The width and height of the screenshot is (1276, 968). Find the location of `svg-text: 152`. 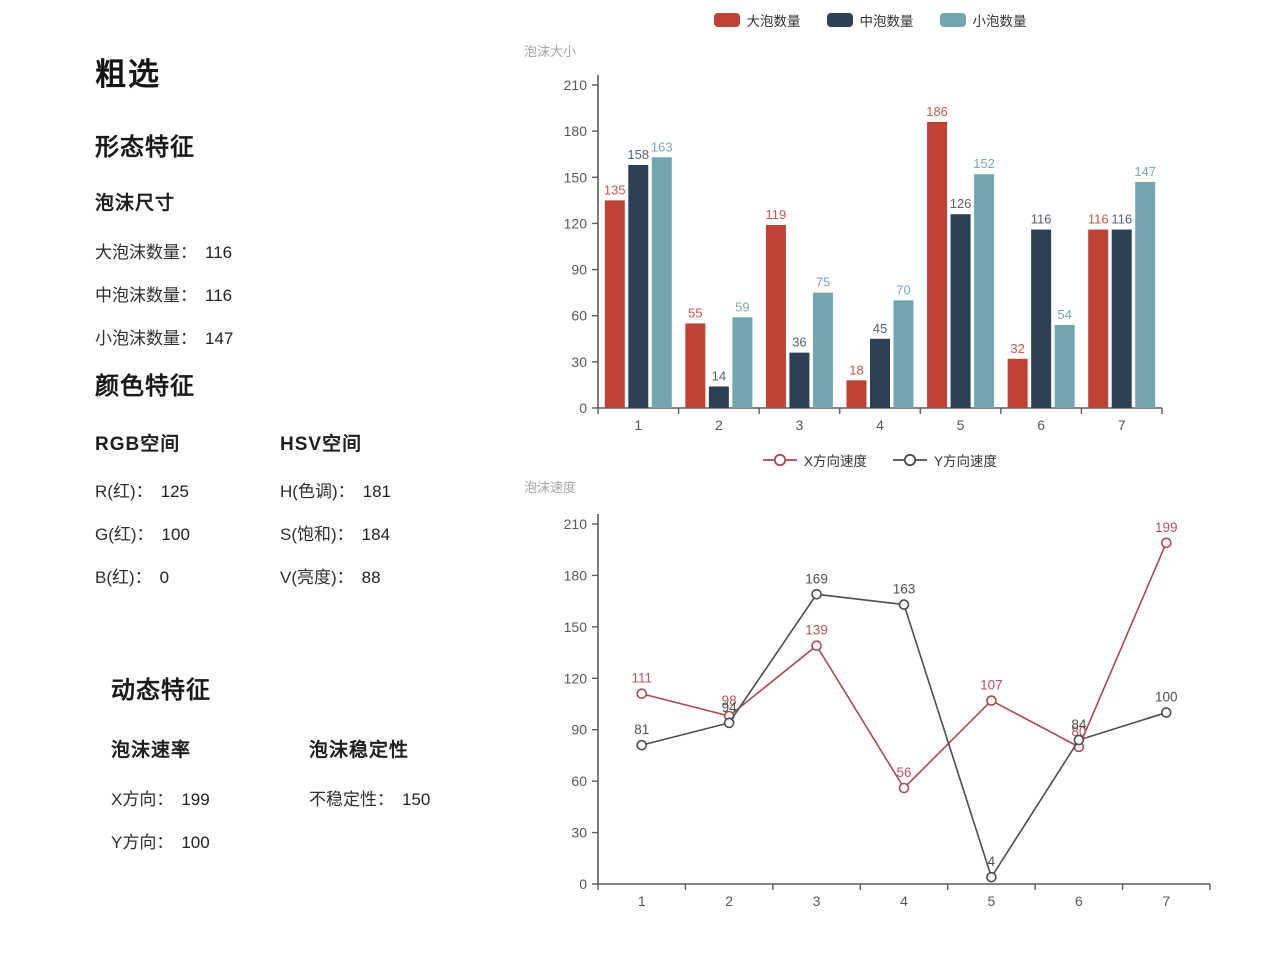

svg-text: 152 is located at coordinates (984, 163).